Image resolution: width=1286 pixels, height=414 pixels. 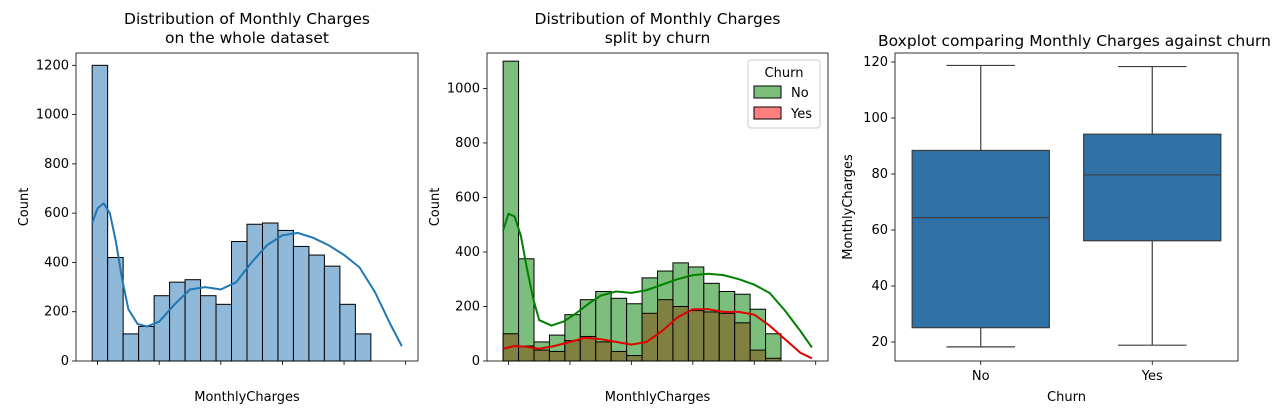 I want to click on kde-line-no, so click(x=657, y=280).